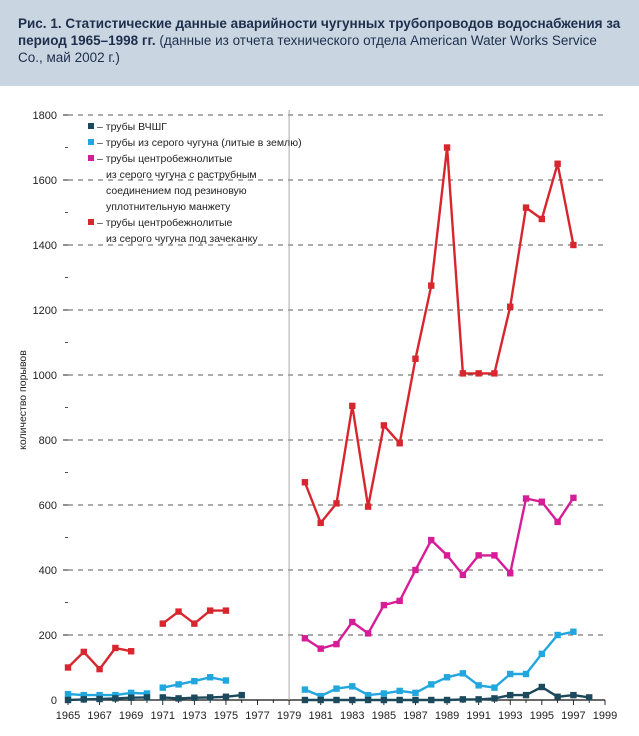  Describe the element at coordinates (45, 246) in the screenshot. I see `y-tick-label: 1400` at that location.